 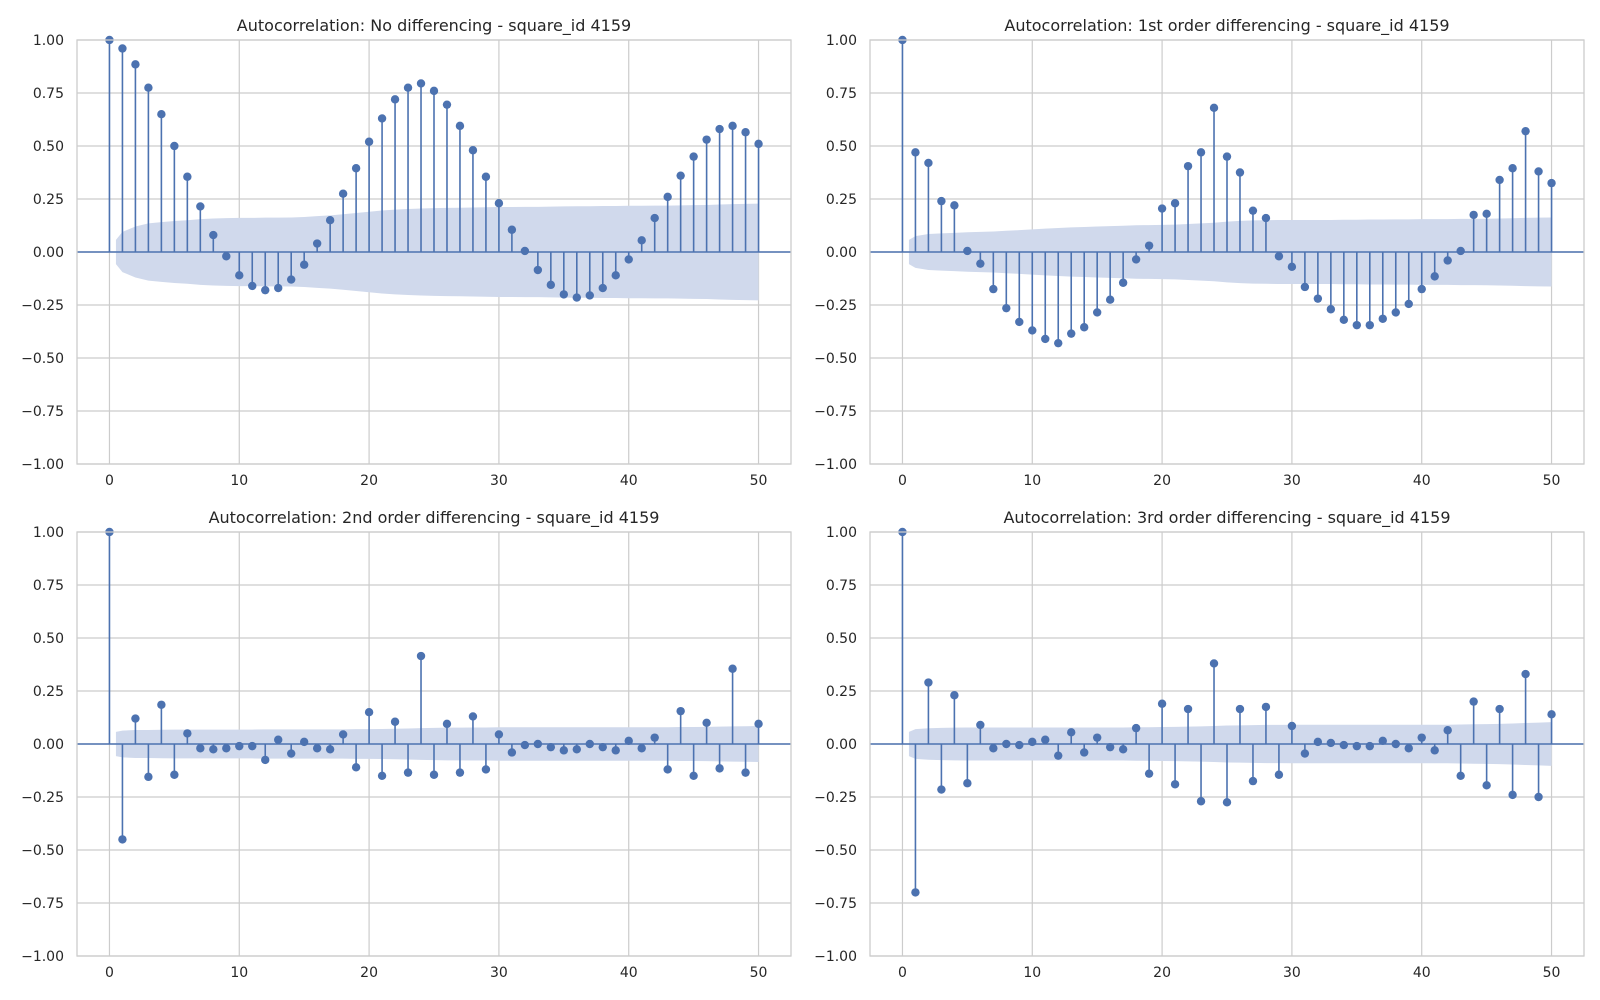 I want to click on y-tick-label: −1.00, so click(x=835, y=465).